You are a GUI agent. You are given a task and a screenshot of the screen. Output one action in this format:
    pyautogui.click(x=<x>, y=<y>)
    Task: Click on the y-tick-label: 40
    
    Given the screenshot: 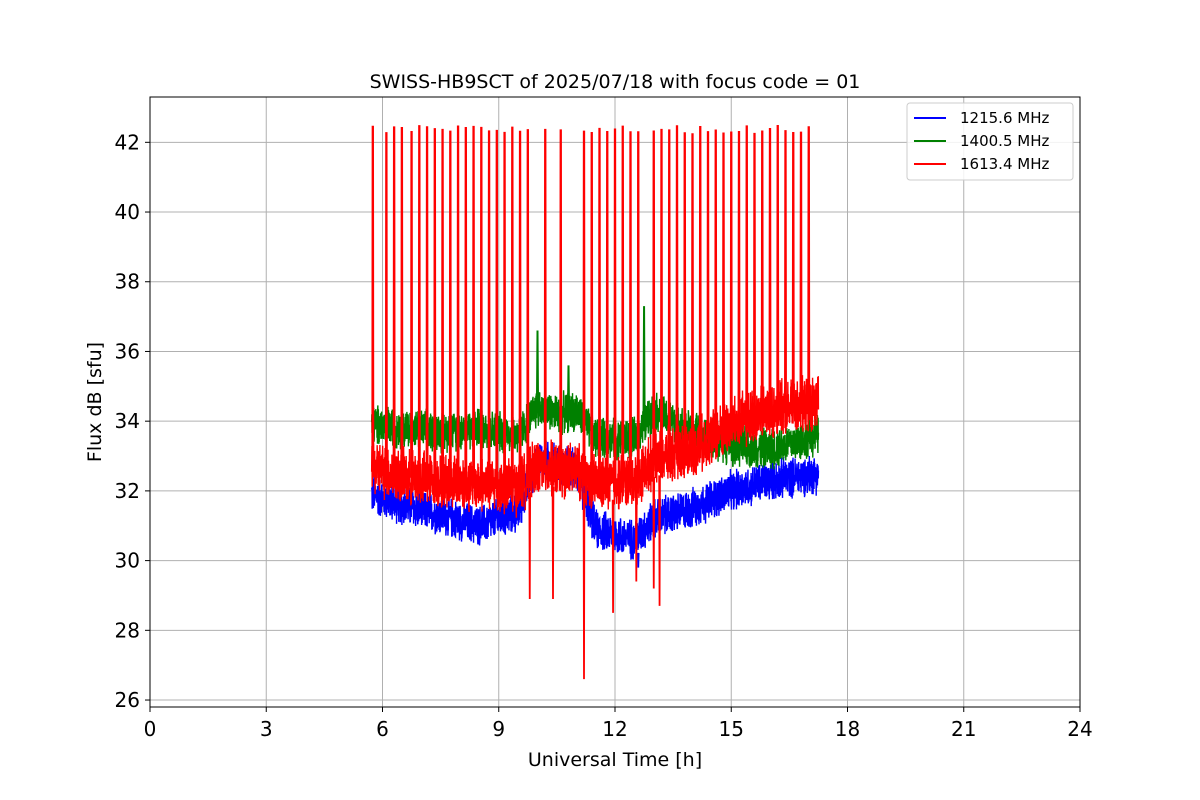 What is the action you would take?
    pyautogui.click(x=127, y=212)
    